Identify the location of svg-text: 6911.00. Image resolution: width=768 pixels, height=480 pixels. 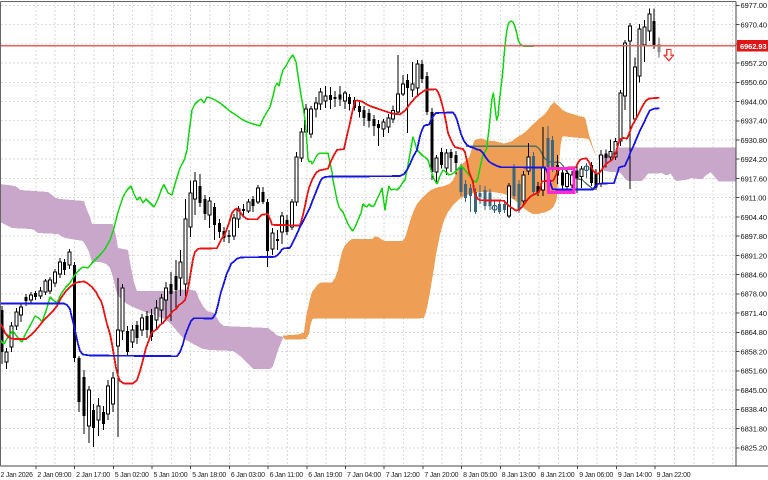
(754, 198).